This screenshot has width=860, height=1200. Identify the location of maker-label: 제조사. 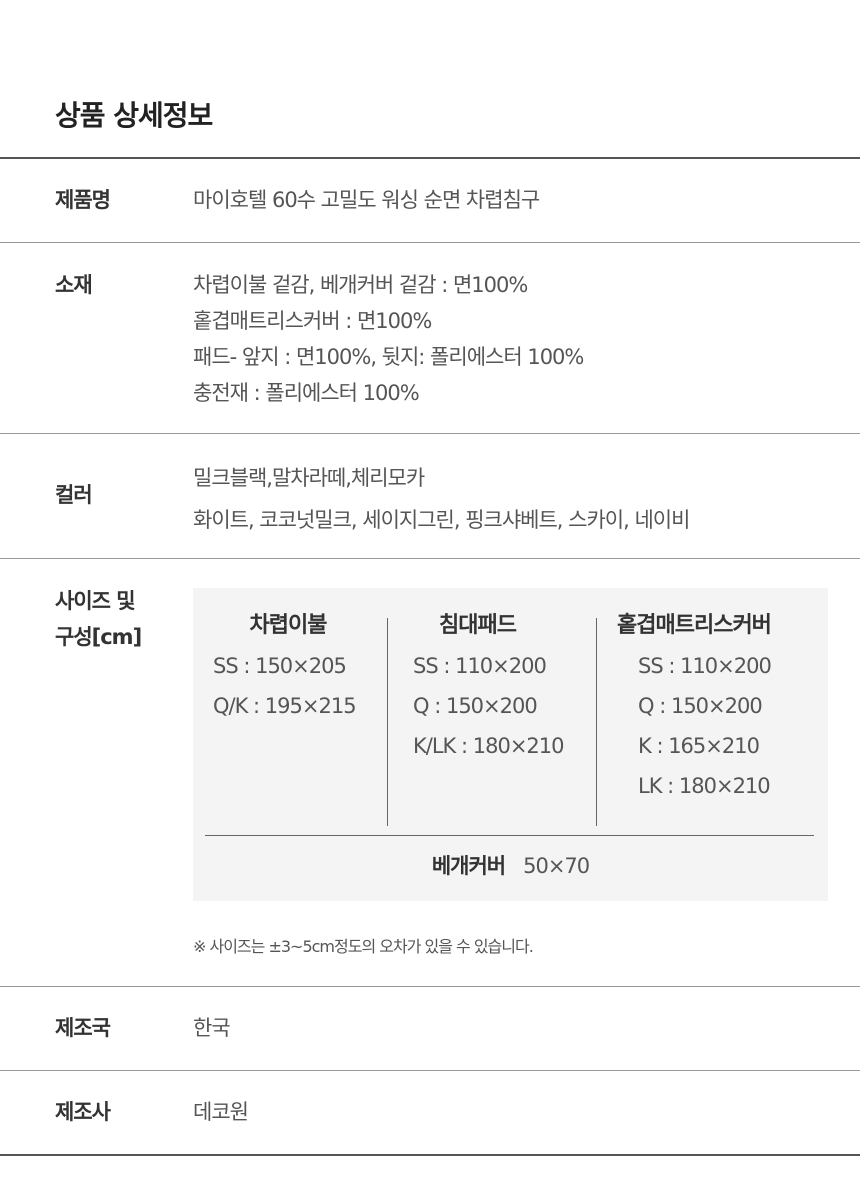
(83, 1112).